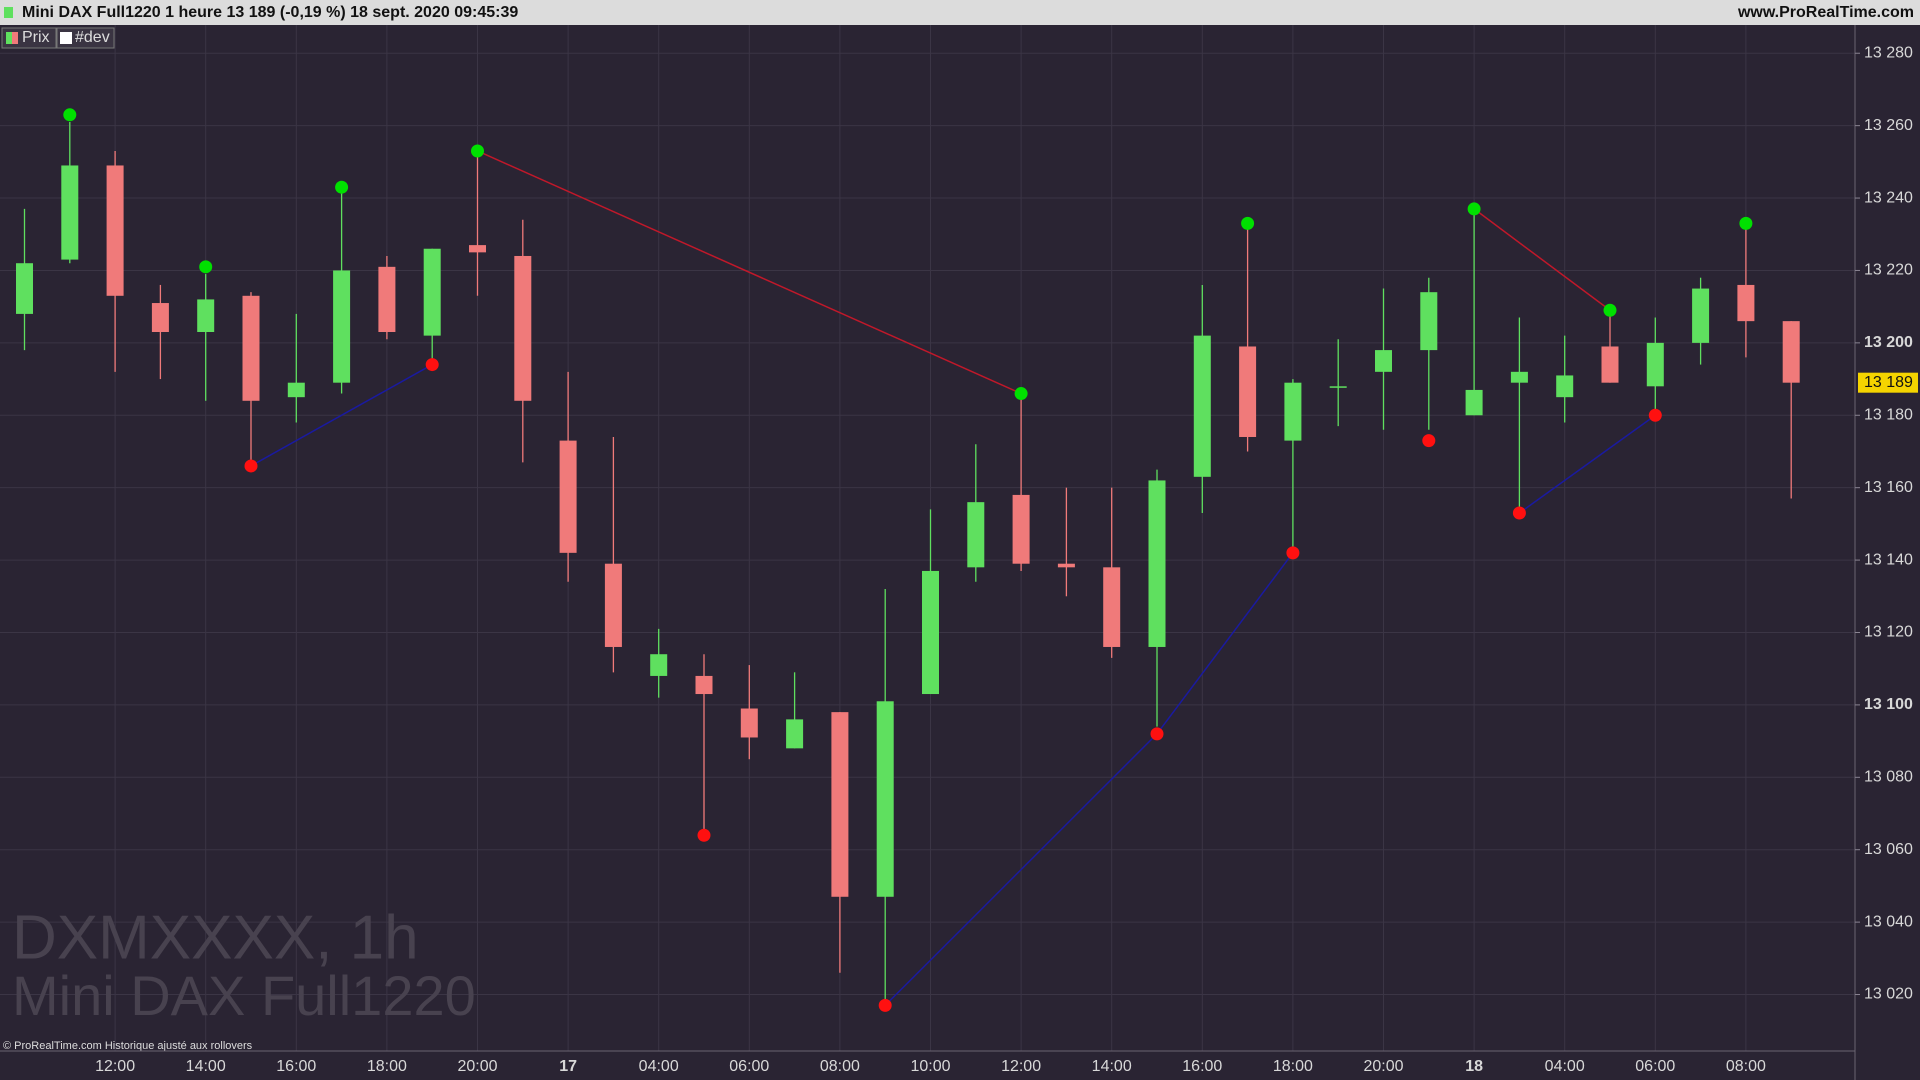 Image resolution: width=1920 pixels, height=1080 pixels. Describe the element at coordinates (1888, 632) in the screenshot. I see `y-tick-label: 13 120` at that location.